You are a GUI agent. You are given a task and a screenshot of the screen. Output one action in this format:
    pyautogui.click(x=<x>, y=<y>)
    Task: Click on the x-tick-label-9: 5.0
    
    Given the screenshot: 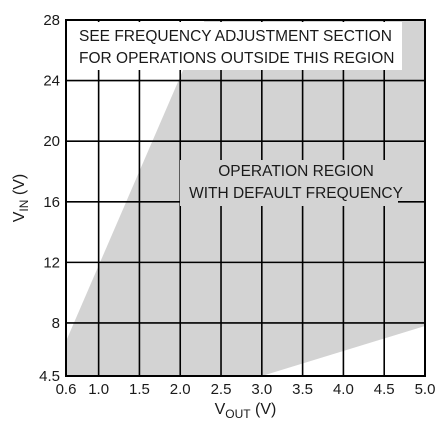 What is the action you would take?
    pyautogui.click(x=425, y=389)
    